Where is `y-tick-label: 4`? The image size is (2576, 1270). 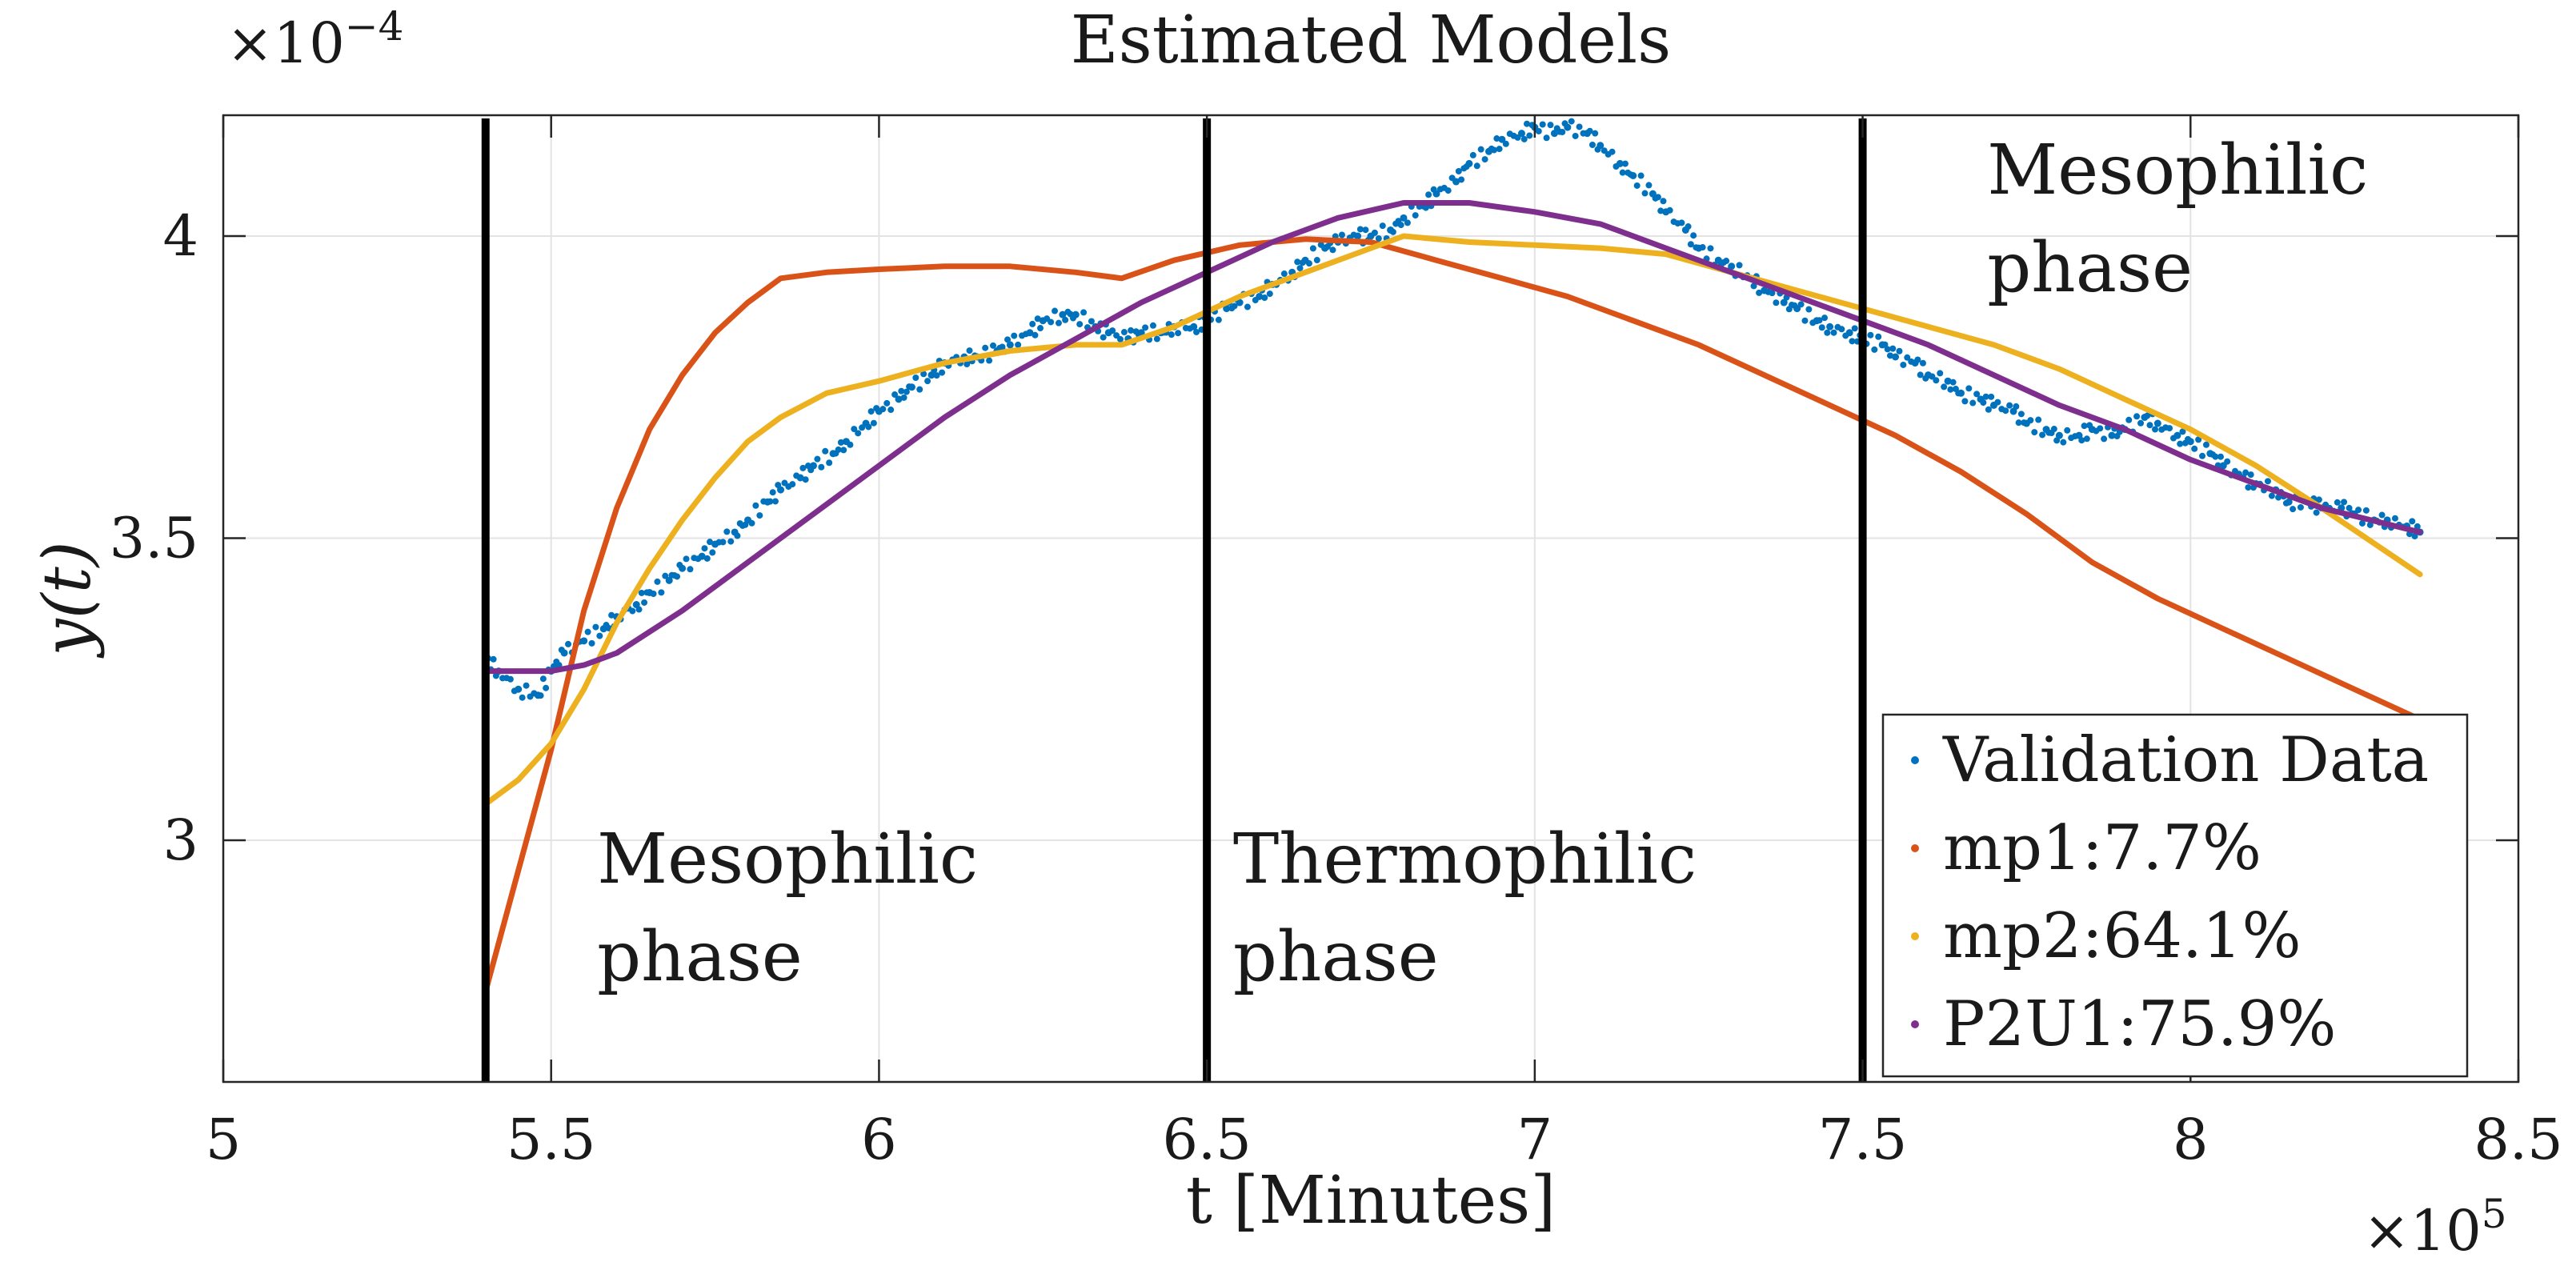 y-tick-label: 4 is located at coordinates (180, 236).